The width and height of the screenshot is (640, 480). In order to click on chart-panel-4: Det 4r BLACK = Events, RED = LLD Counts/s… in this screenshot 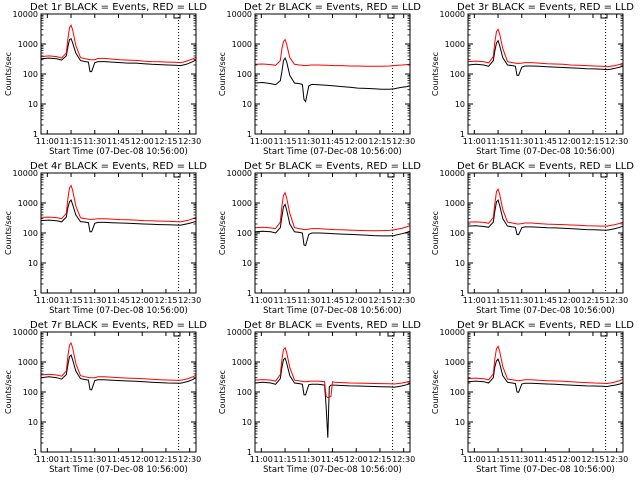, I will do `click(105, 238)`.